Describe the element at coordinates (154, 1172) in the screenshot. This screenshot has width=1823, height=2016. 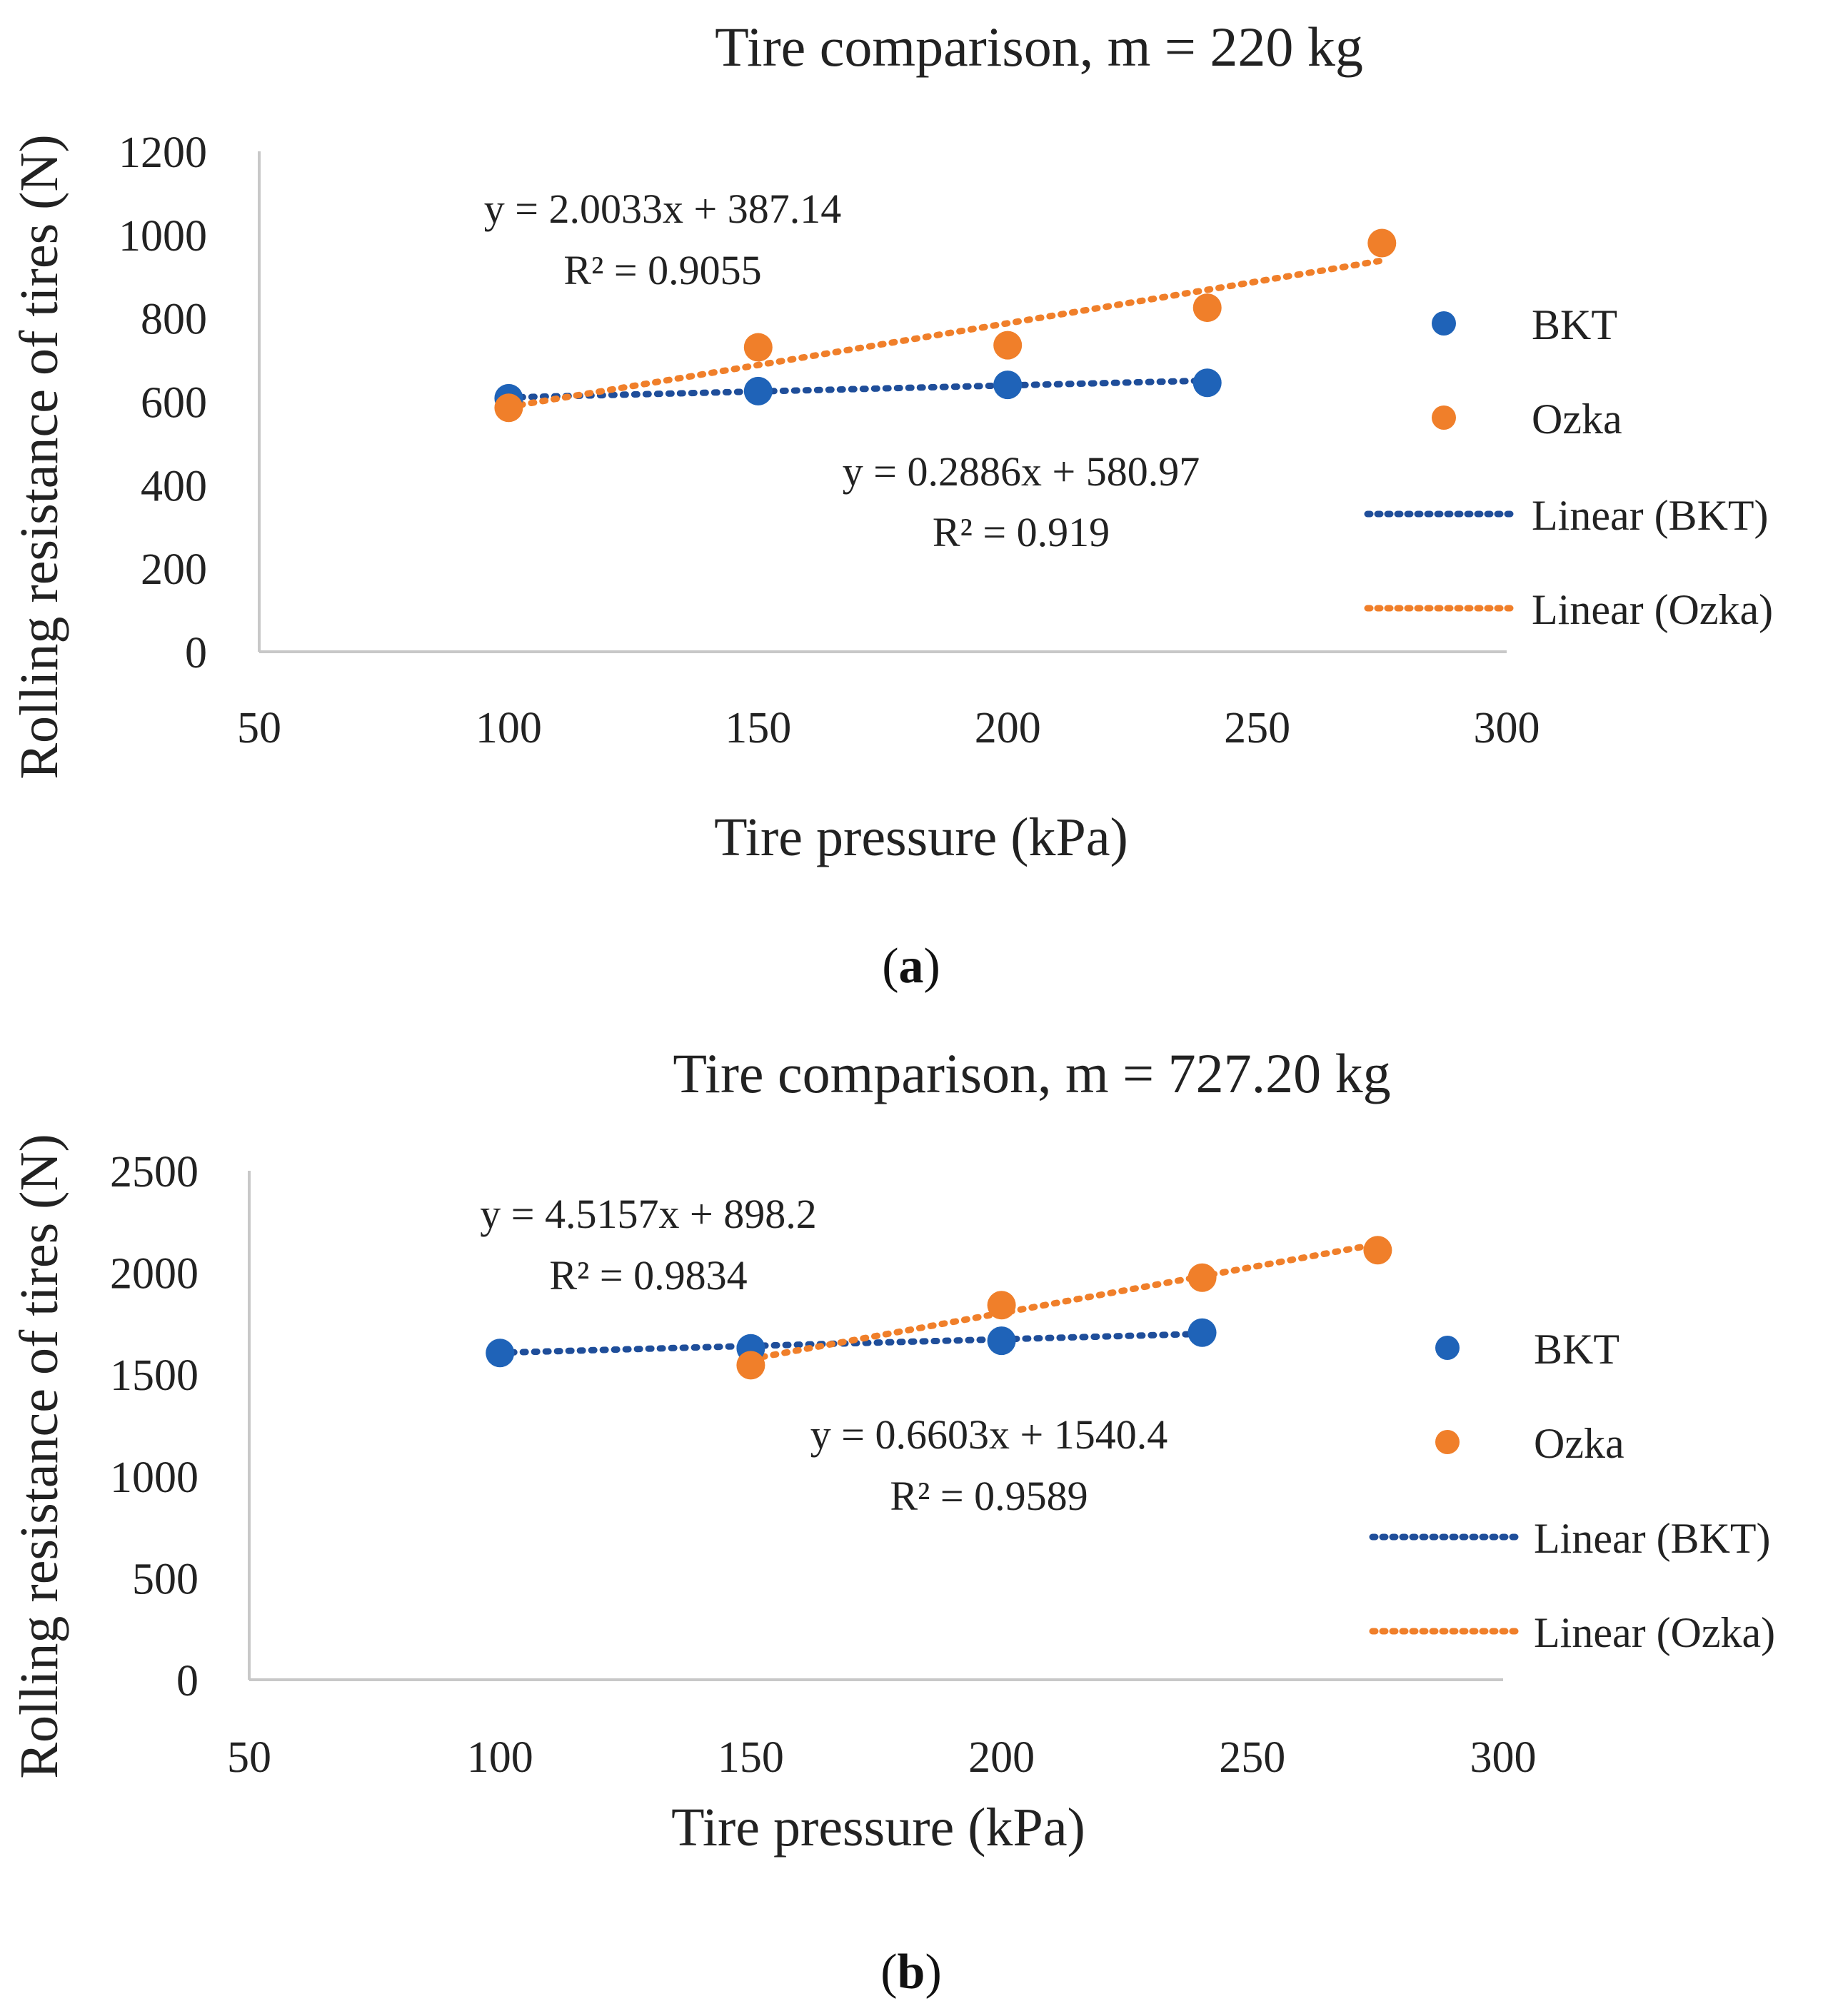
I see `chart-b-y-tick-label: 2500` at that location.